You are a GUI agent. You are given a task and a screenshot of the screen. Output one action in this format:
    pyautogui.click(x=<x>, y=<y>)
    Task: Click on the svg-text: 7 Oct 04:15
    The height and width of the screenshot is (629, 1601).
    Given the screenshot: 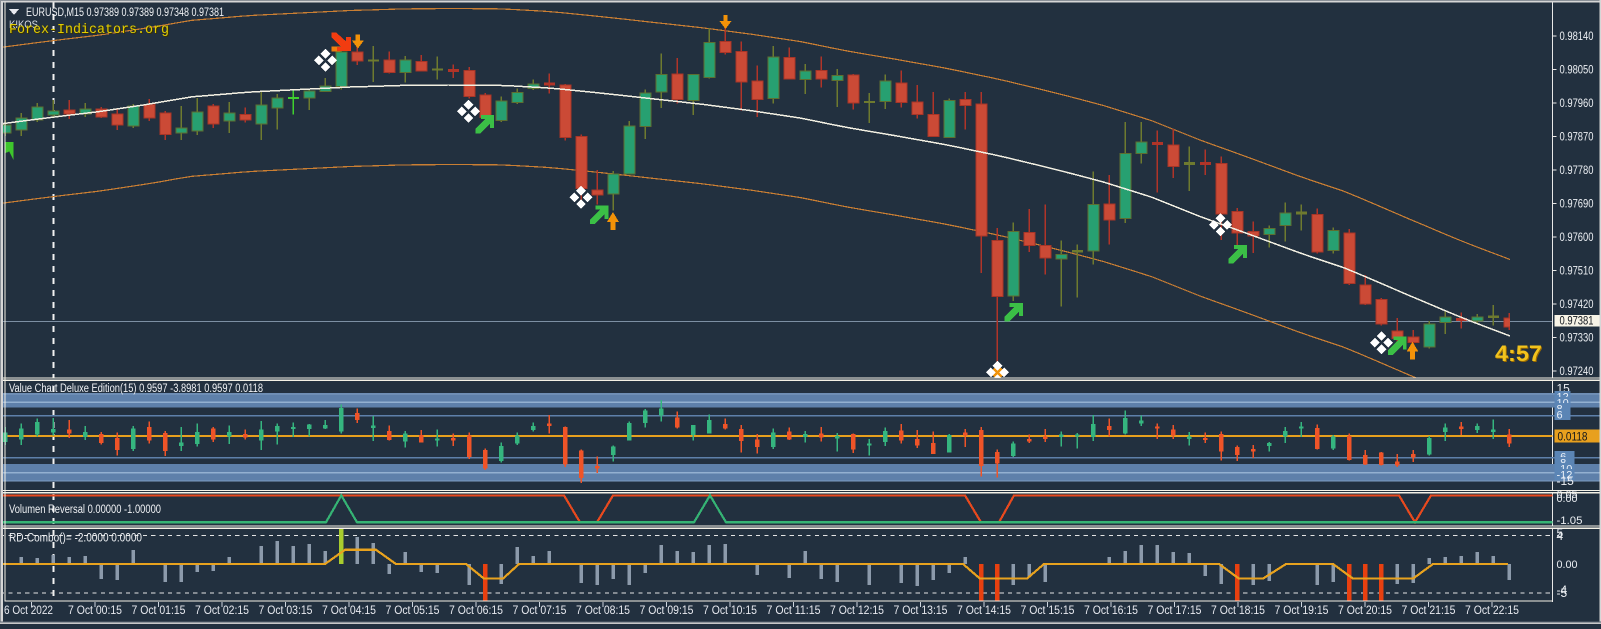 What is the action you would take?
    pyautogui.click(x=349, y=611)
    